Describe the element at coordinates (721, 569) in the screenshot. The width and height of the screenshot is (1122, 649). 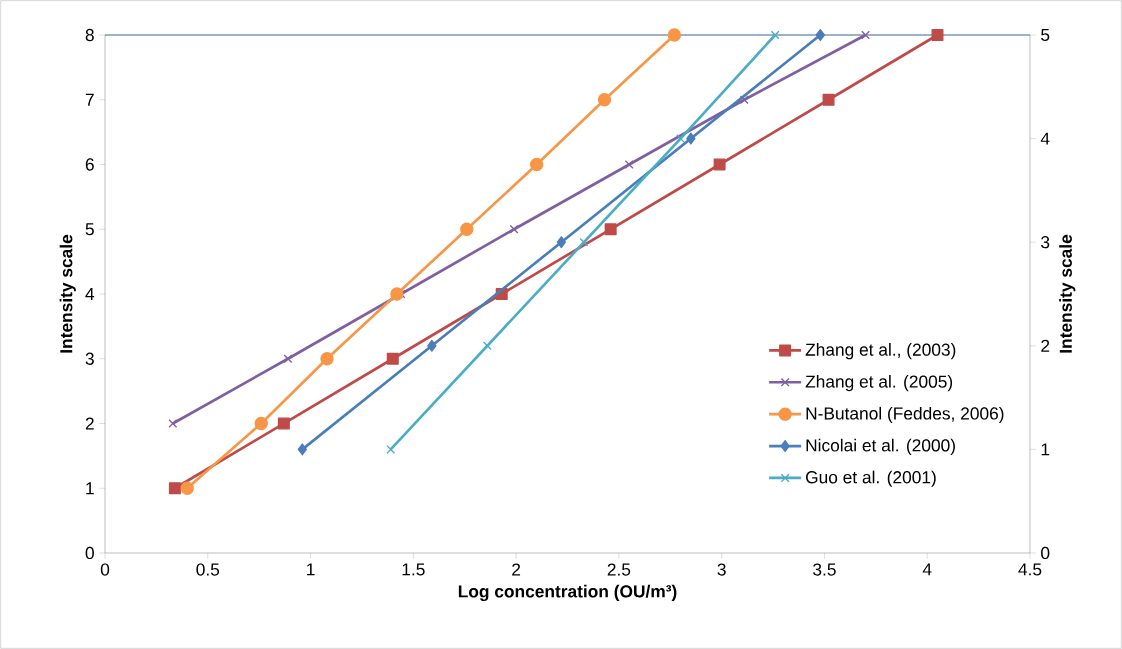
I see `x-tick-label: 3` at that location.